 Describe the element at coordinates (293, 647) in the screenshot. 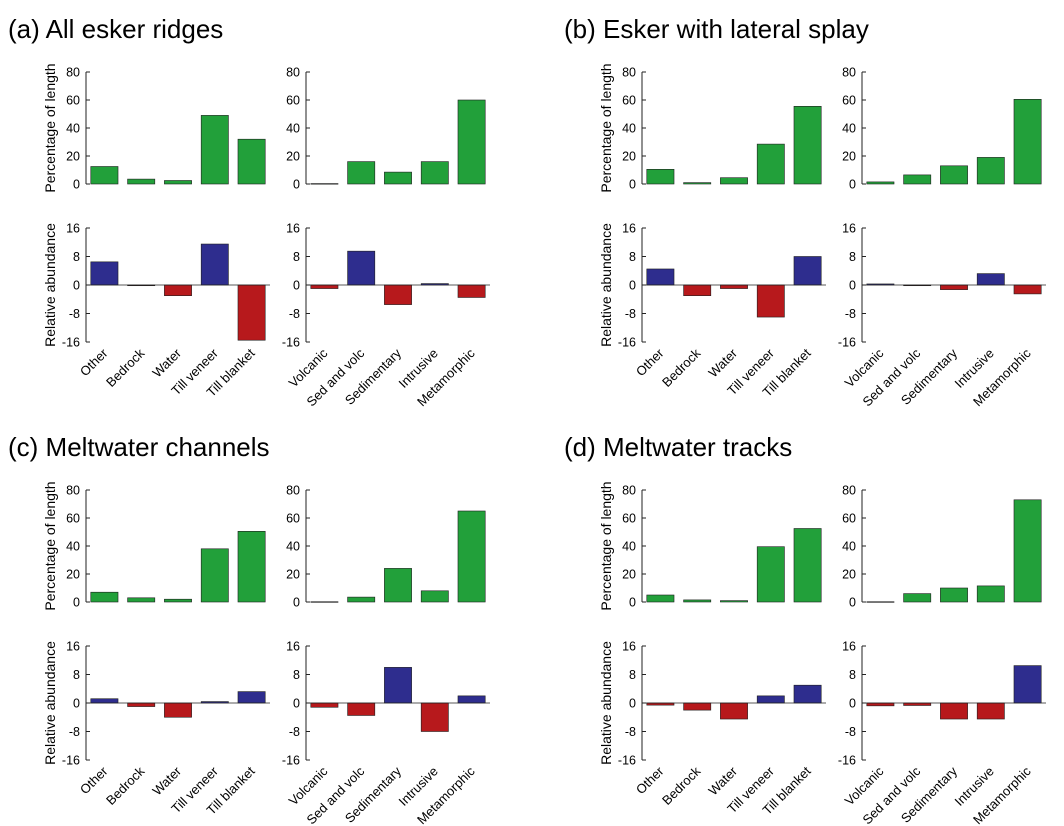

I see `geology-abundance-tick-label: 16` at that location.